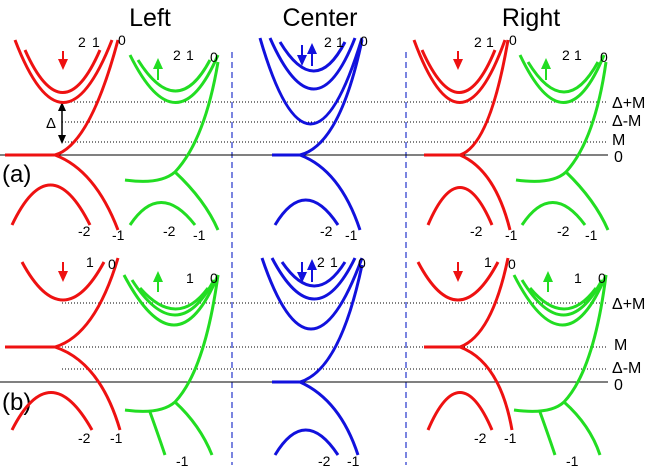 This screenshot has height=471, width=649. What do you see at coordinates (465, 344) in the screenshot?
I see `bands-b-right-red` at bounding box center [465, 344].